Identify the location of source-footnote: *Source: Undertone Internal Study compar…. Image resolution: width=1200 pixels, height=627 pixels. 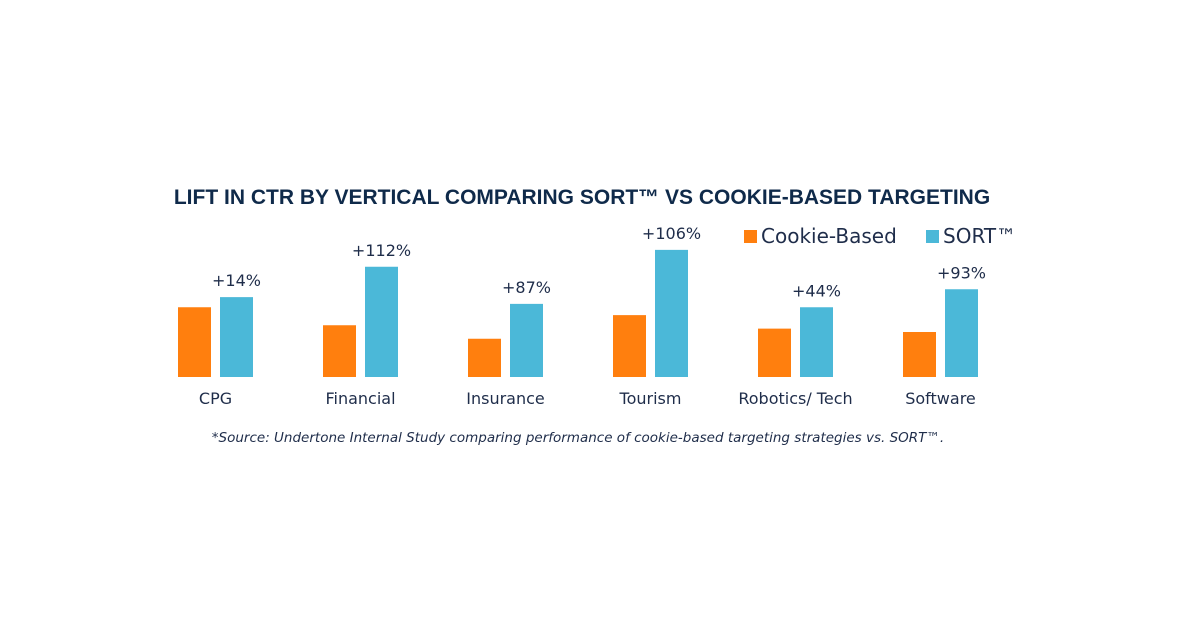
(578, 438).